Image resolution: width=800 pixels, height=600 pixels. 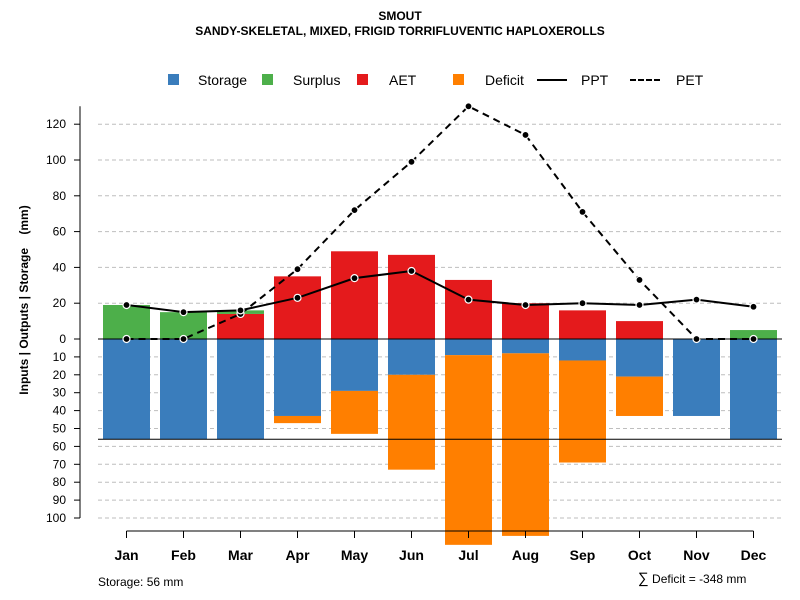 What do you see at coordinates (141, 582) in the screenshot?
I see `storage-footnote: Storage: 56 mm` at bounding box center [141, 582].